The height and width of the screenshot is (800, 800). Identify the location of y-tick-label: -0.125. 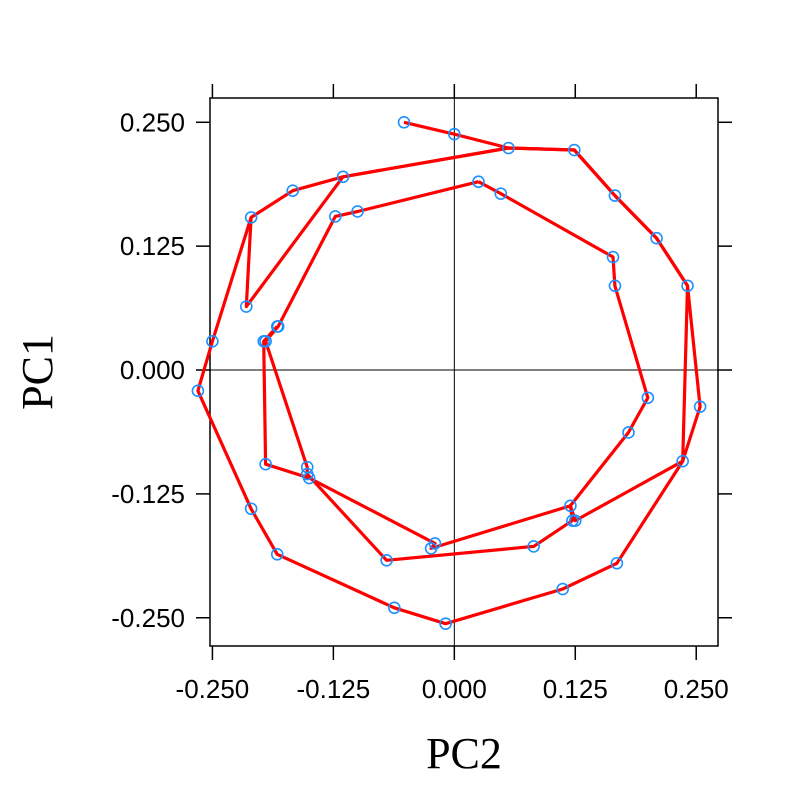
(148, 494).